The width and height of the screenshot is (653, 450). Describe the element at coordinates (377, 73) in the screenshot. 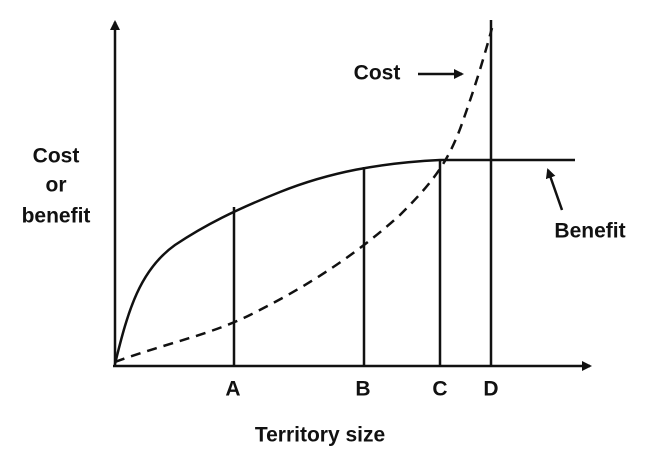

I see `cost-label: Cost` at that location.